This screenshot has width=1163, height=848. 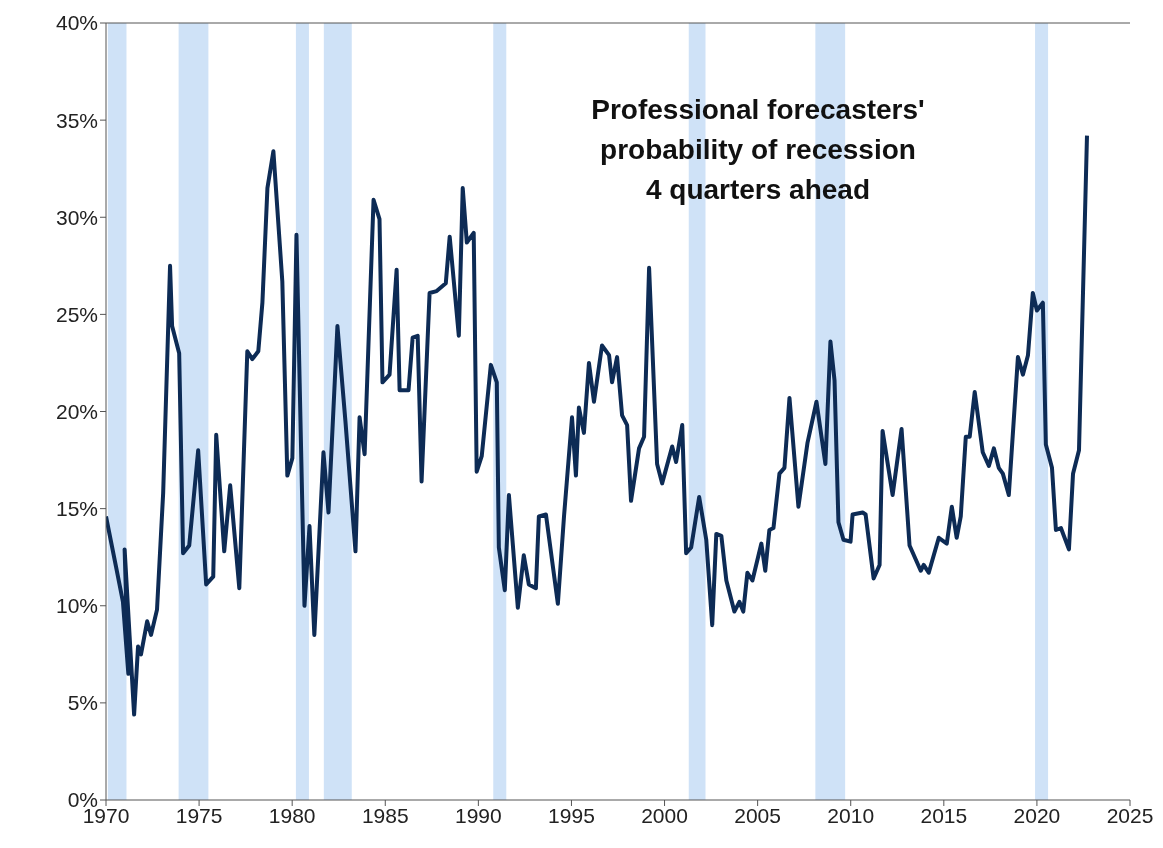 What do you see at coordinates (76, 314) in the screenshot?
I see `y-tick-label: 25%` at bounding box center [76, 314].